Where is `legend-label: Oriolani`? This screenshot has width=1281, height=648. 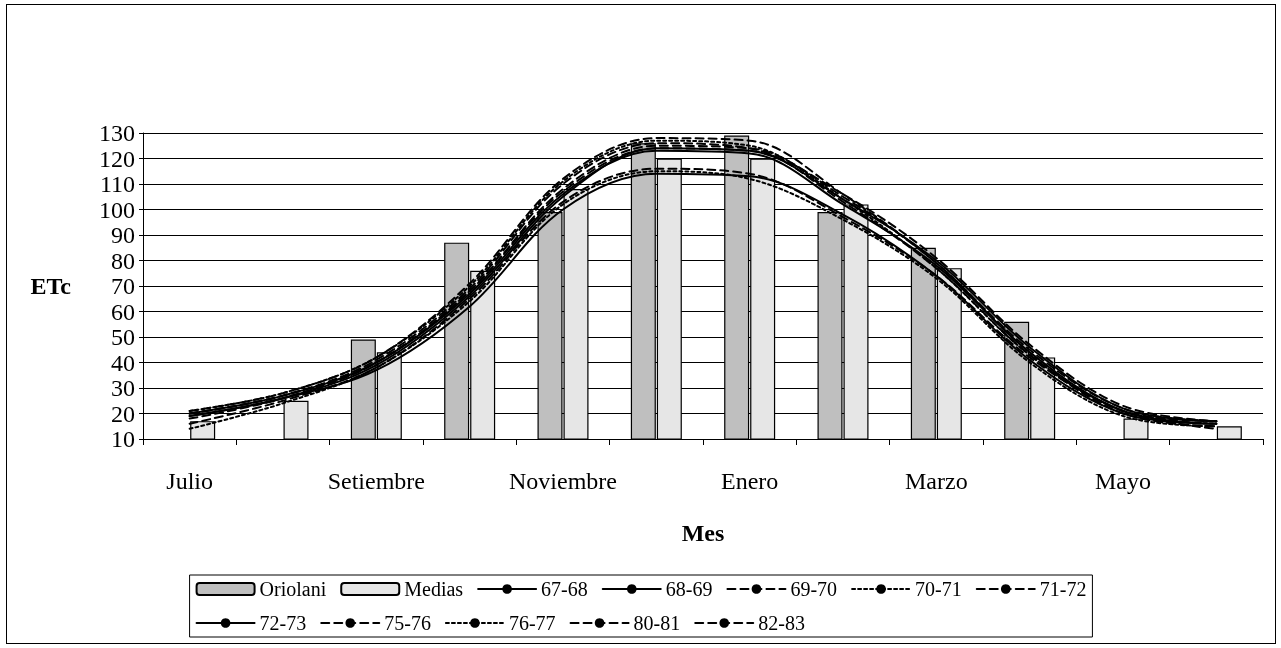 legend-label: Oriolani is located at coordinates (293, 589).